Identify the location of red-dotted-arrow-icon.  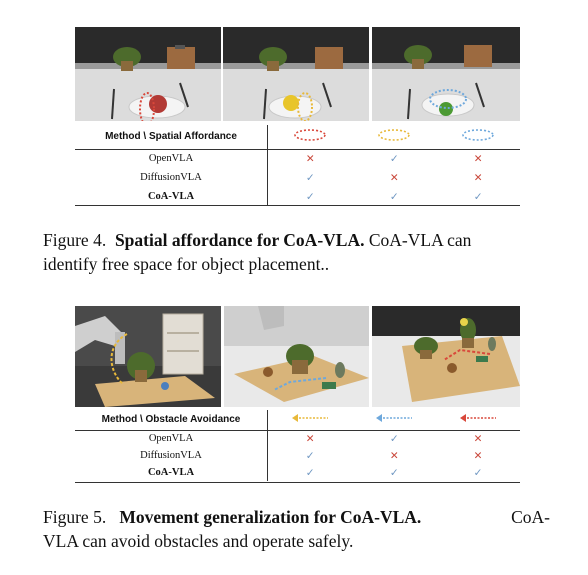
(478, 418).